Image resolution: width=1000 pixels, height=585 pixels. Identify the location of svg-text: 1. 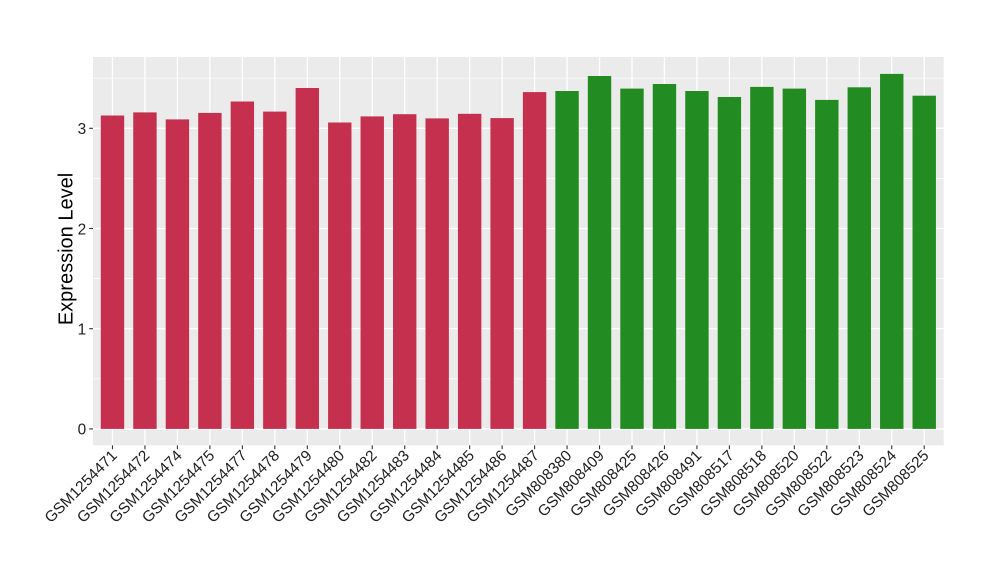
(82, 330).